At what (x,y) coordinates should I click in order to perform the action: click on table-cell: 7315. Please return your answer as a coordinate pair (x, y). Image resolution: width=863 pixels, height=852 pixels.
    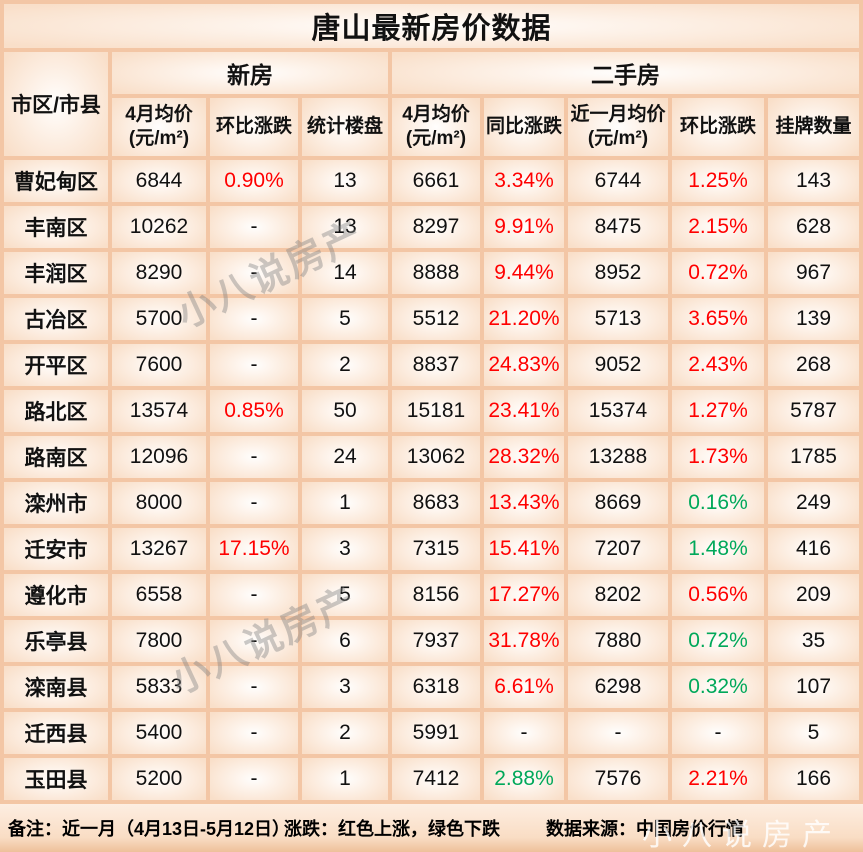
    Looking at the image, I should click on (436, 549).